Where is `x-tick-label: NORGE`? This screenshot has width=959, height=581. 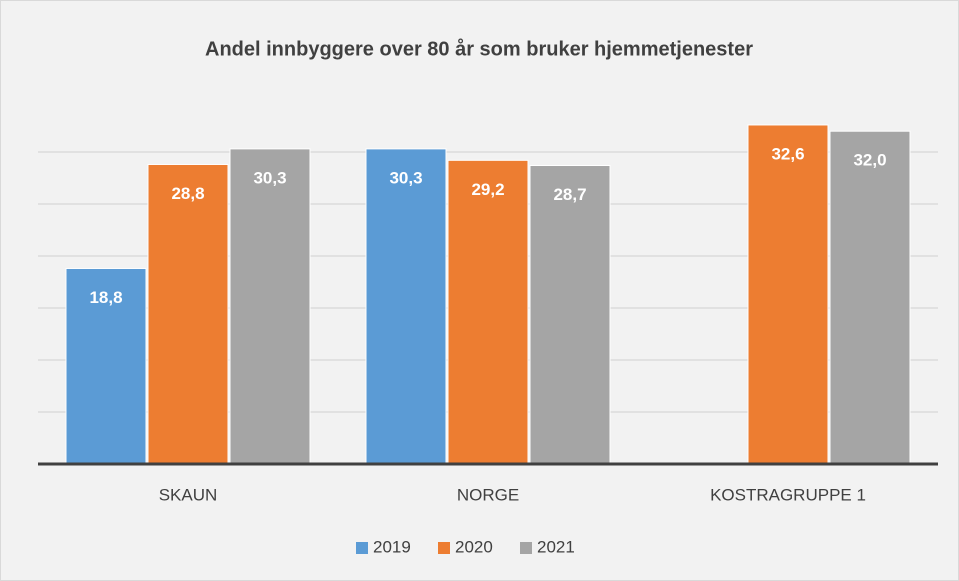
x-tick-label: NORGE is located at coordinates (488, 494).